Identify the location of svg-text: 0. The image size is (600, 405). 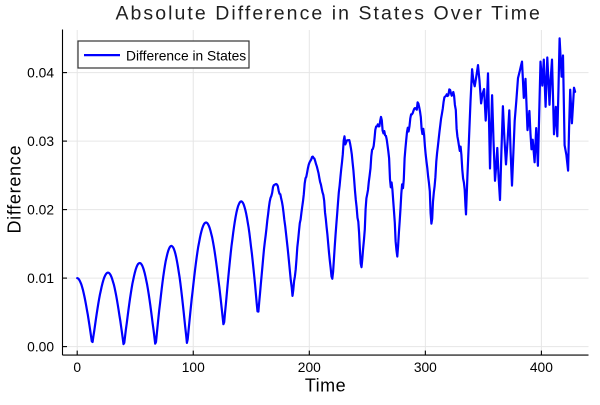
(77, 367).